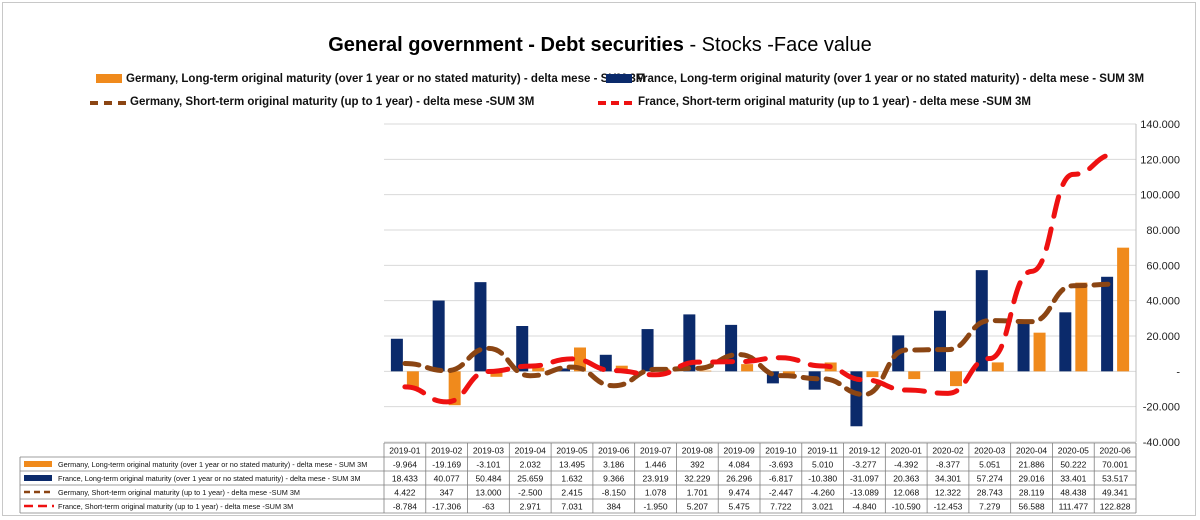 The width and height of the screenshot is (1200, 520). What do you see at coordinates (1115, 465) in the screenshot?
I see `table-cell: 70.001` at bounding box center [1115, 465].